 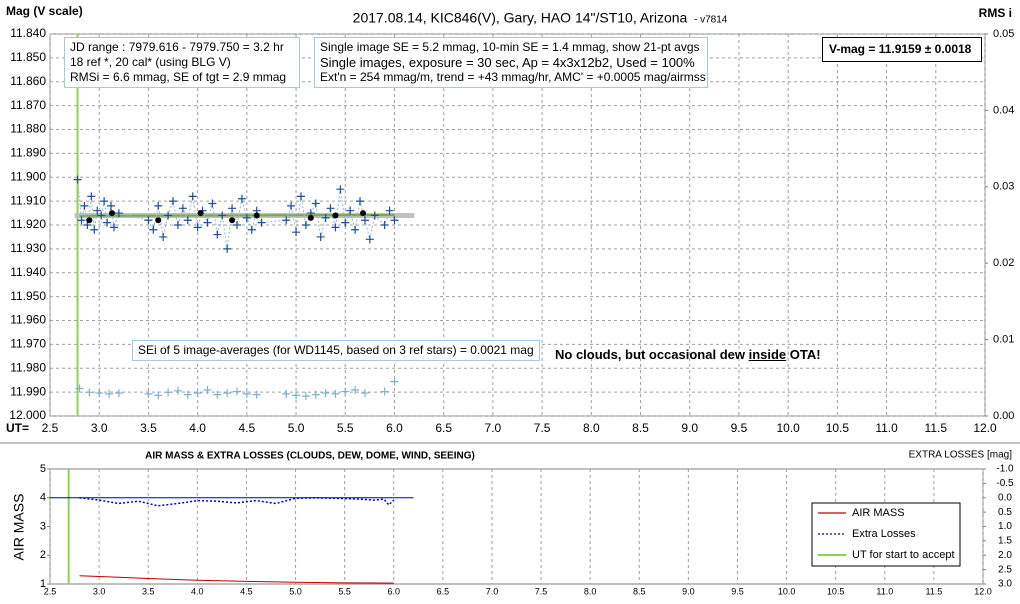 What do you see at coordinates (737, 591) in the screenshot?
I see `x-tick-label: 9.5` at bounding box center [737, 591].